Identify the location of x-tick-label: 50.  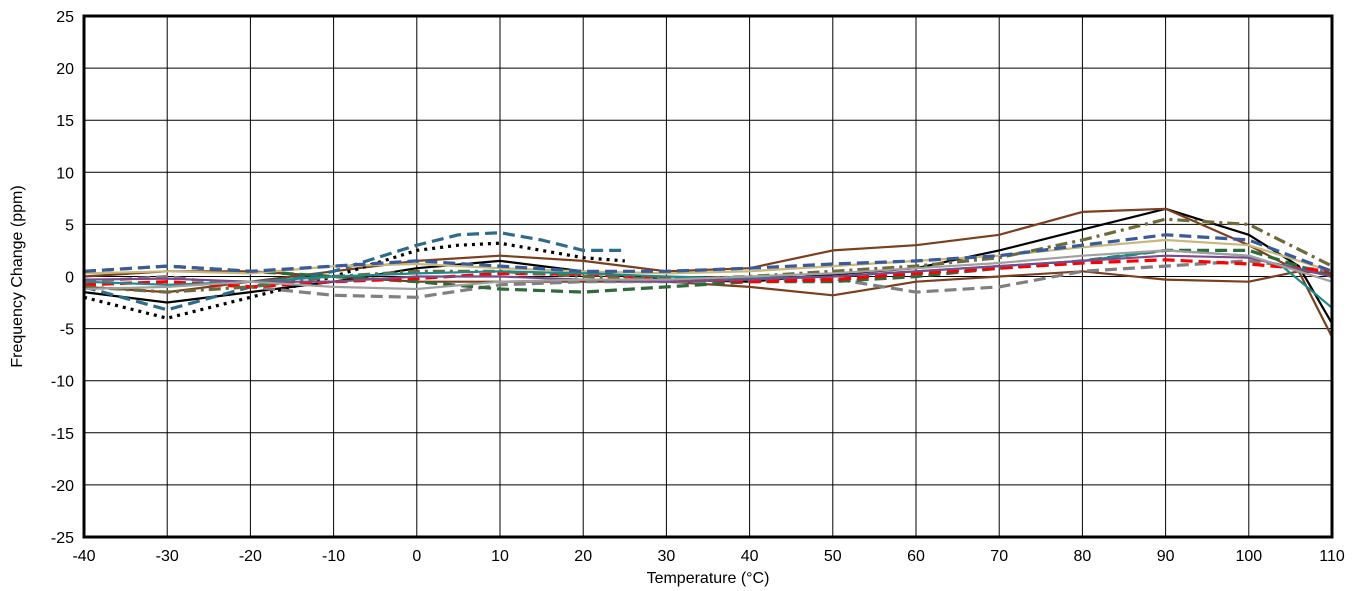
(833, 556).